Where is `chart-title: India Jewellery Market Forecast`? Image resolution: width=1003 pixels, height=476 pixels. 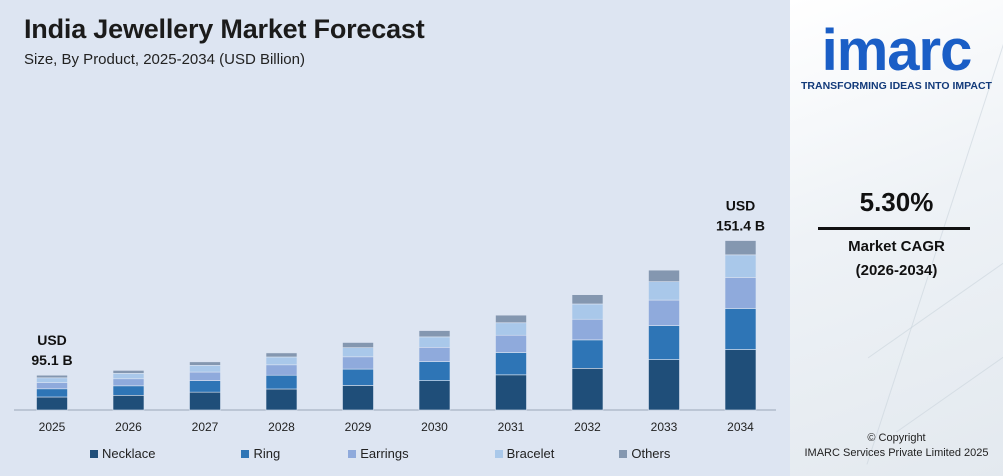 chart-title: India Jewellery Market Forecast is located at coordinates (224, 29).